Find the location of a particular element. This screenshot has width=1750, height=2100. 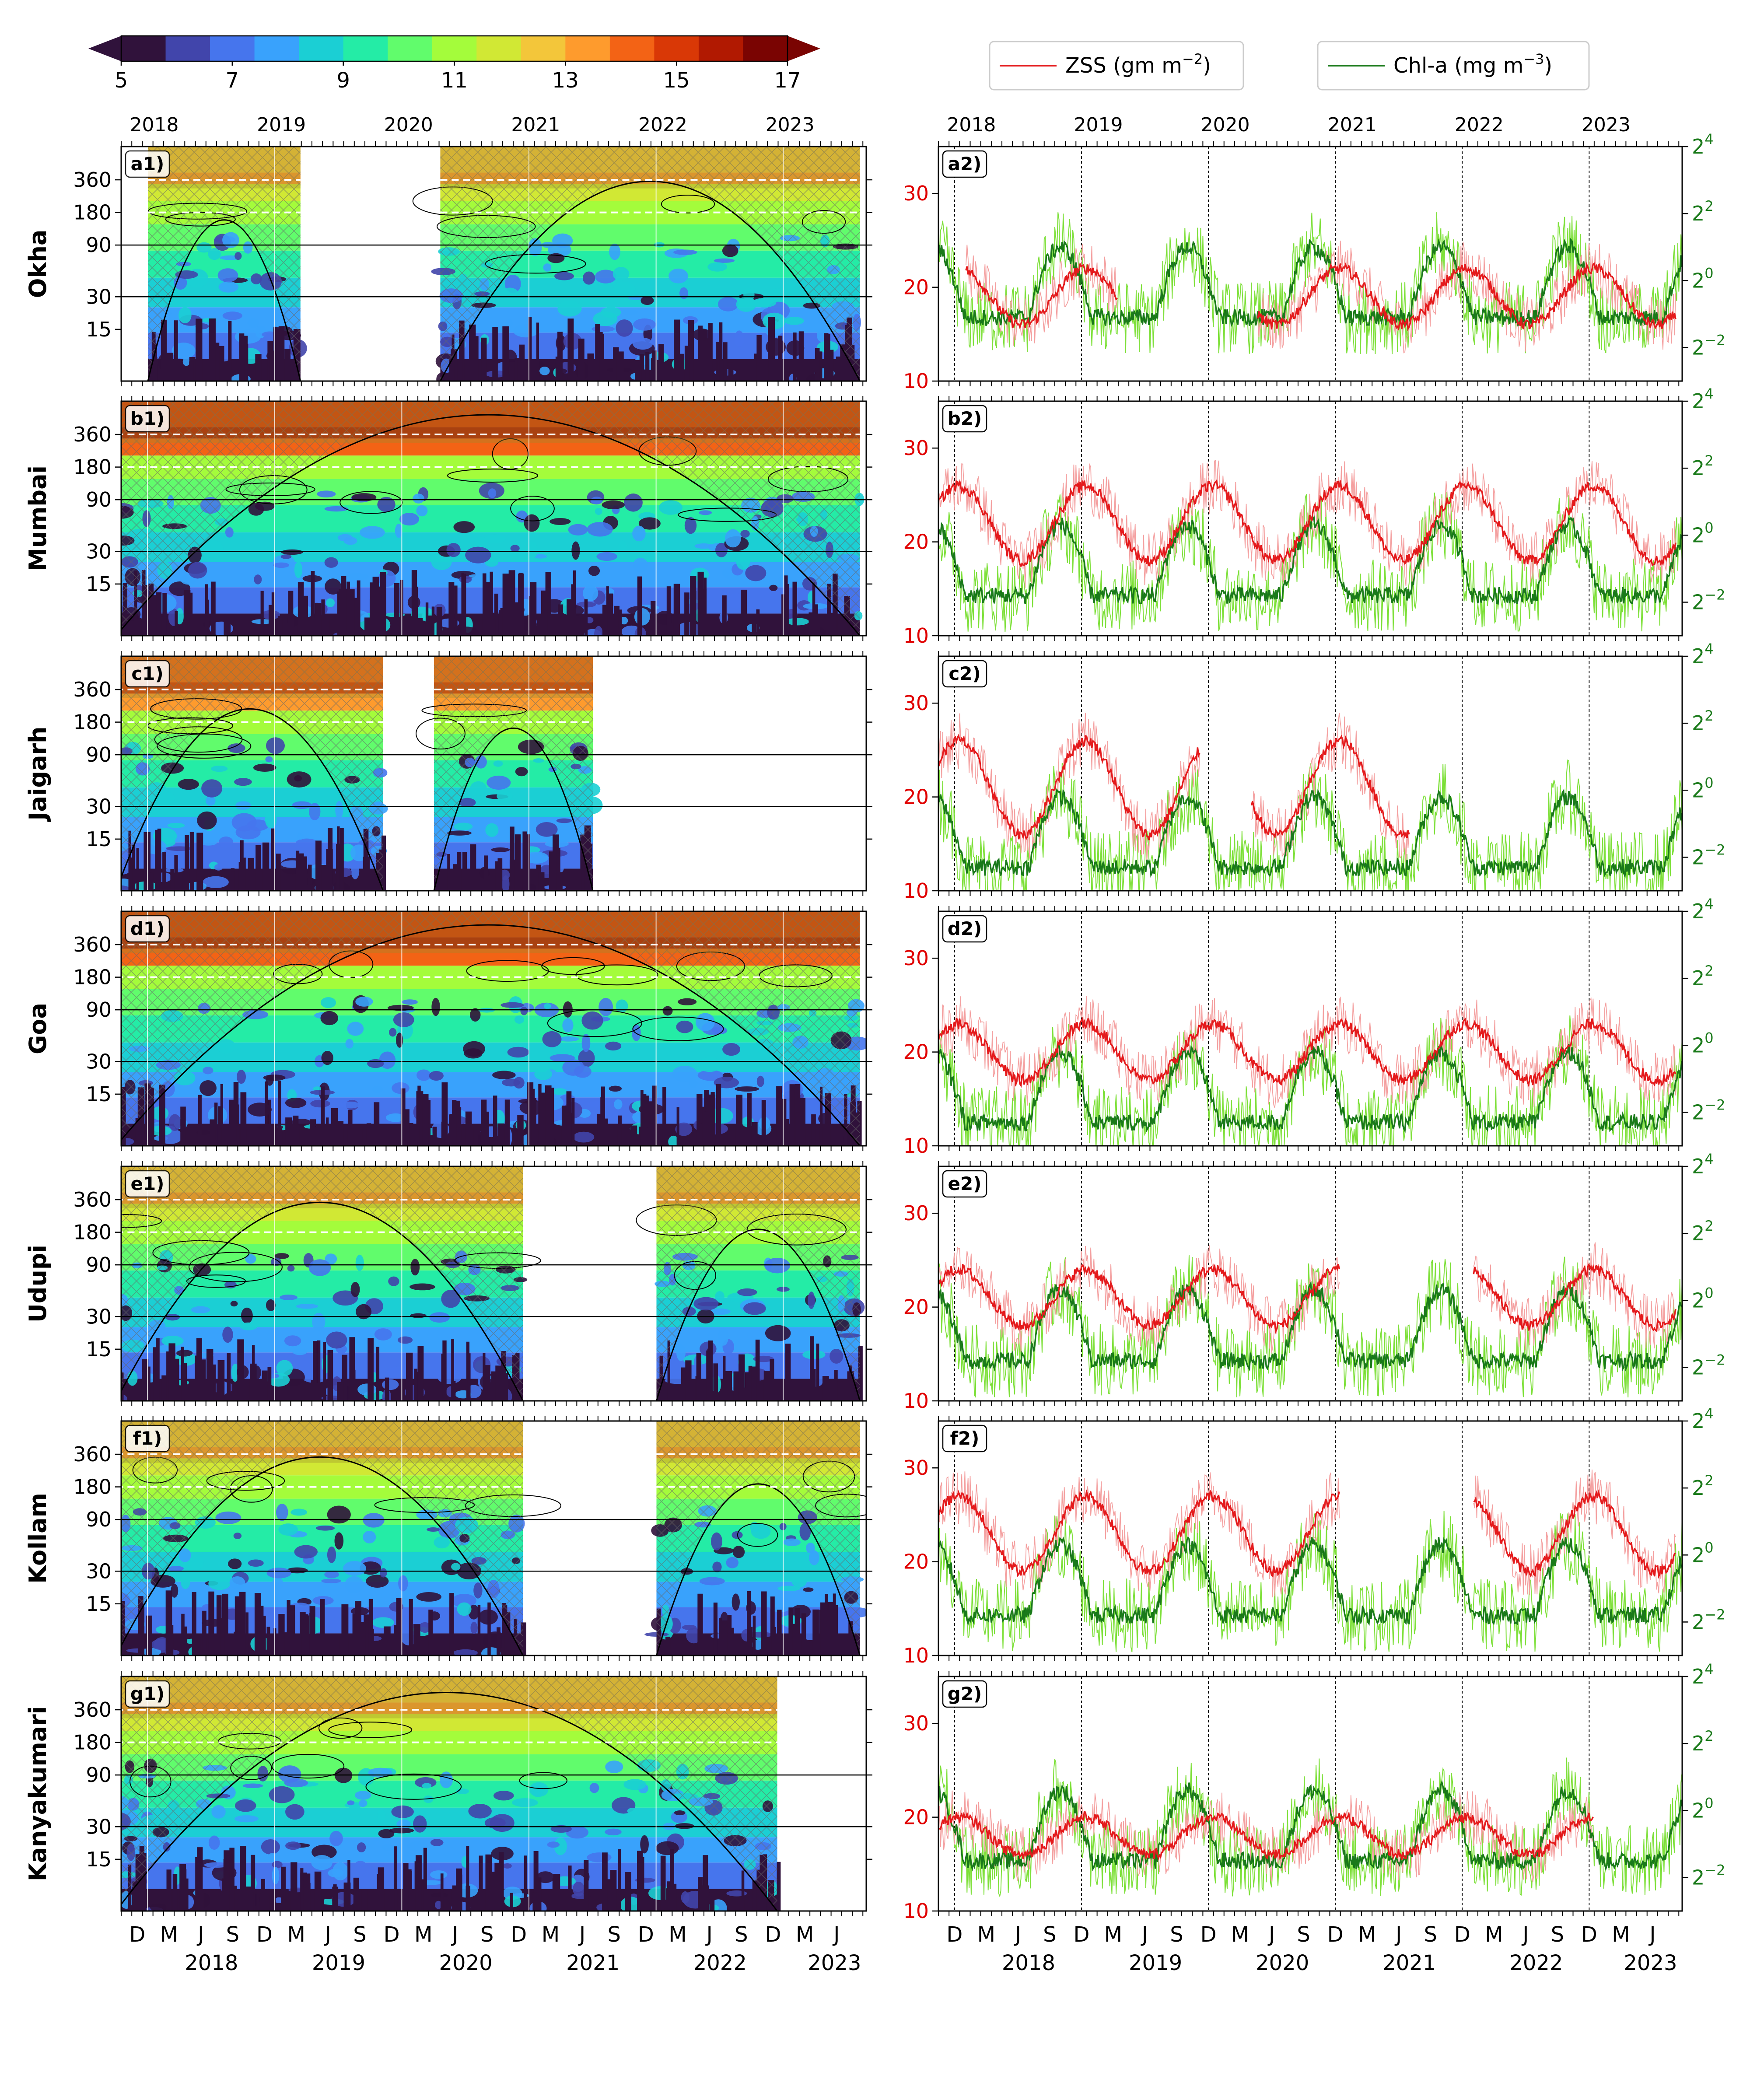

bottom-month-label-left: J is located at coordinates (454, 1934).